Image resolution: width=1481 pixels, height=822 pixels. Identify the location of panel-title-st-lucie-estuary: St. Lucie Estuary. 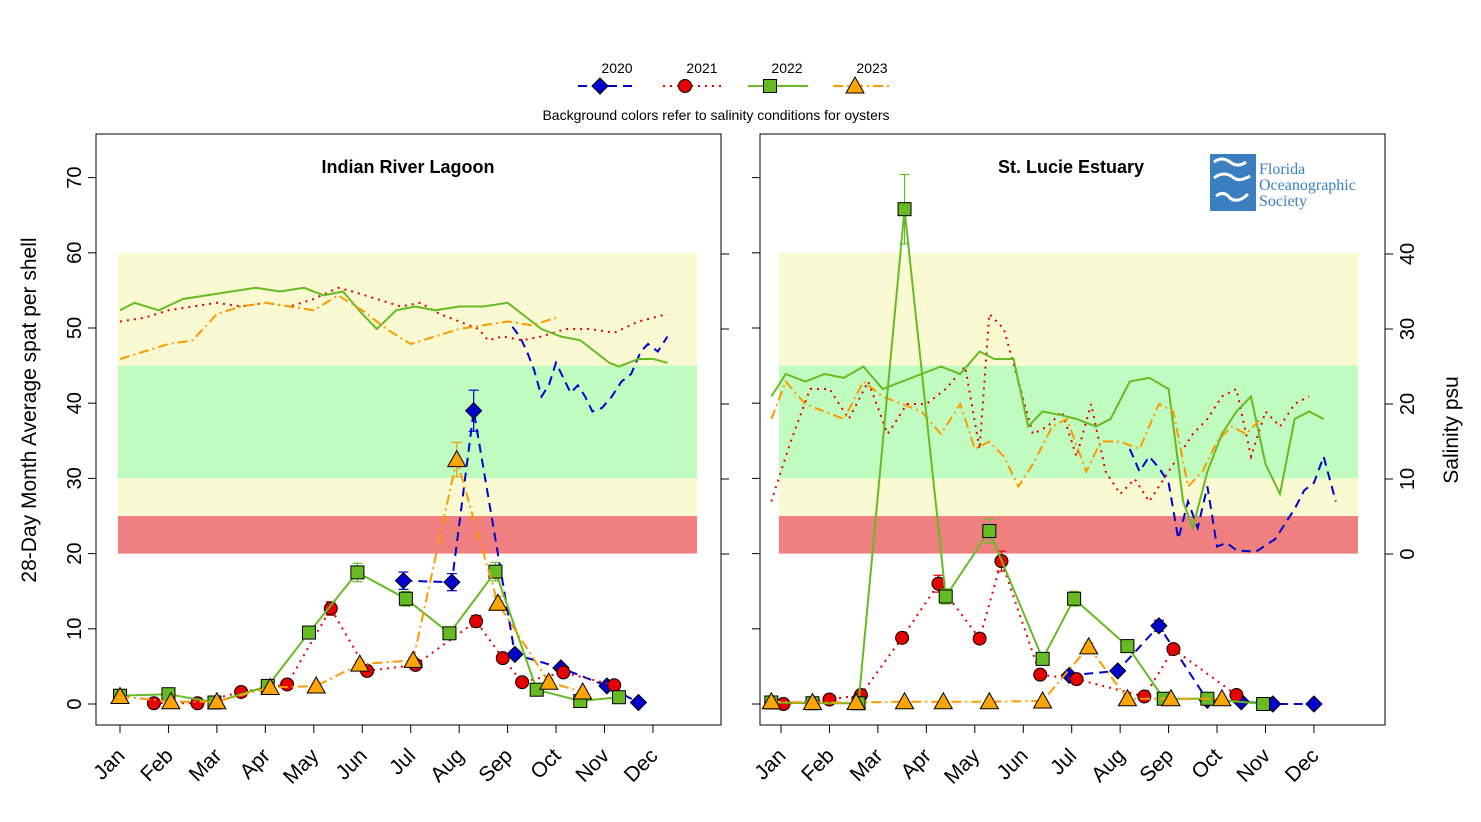
(1071, 167).